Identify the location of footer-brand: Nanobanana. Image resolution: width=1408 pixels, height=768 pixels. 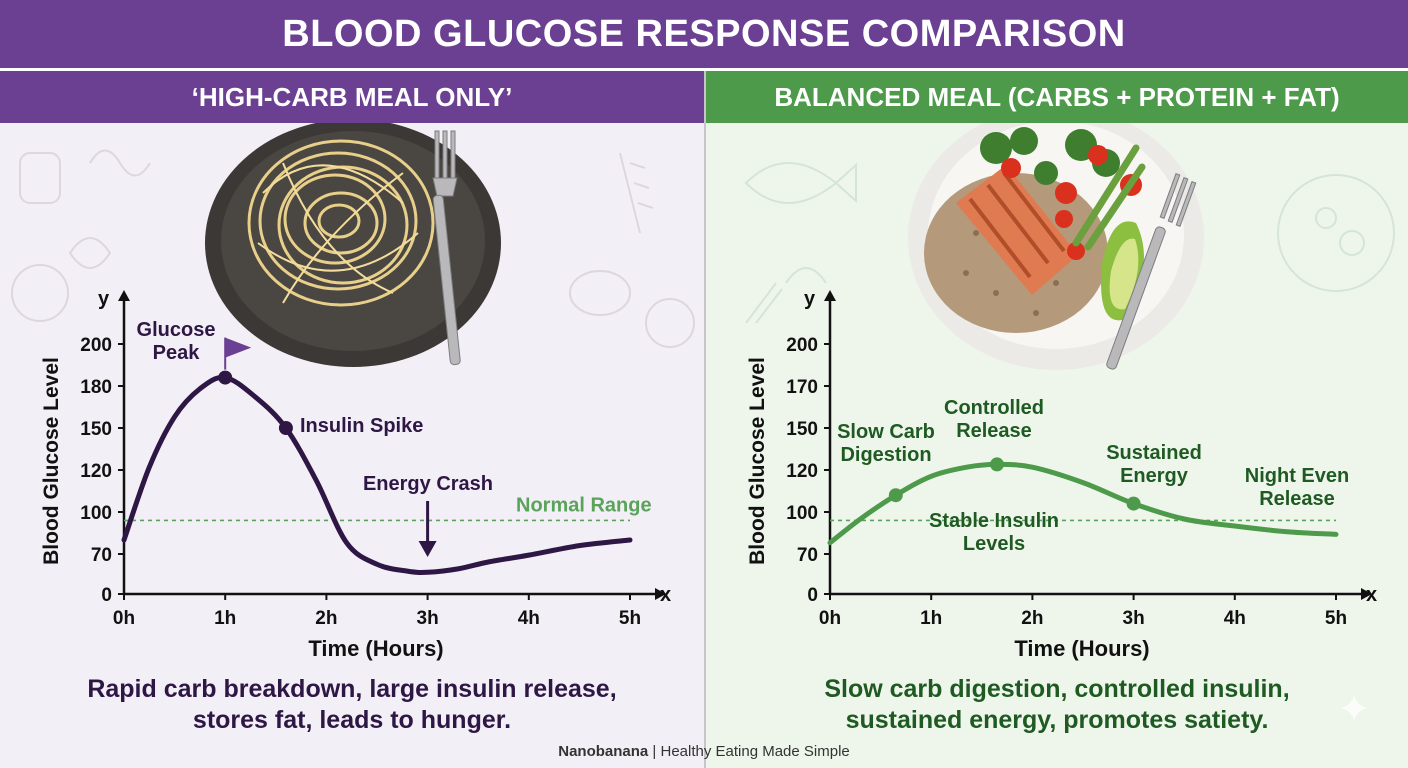
(603, 751).